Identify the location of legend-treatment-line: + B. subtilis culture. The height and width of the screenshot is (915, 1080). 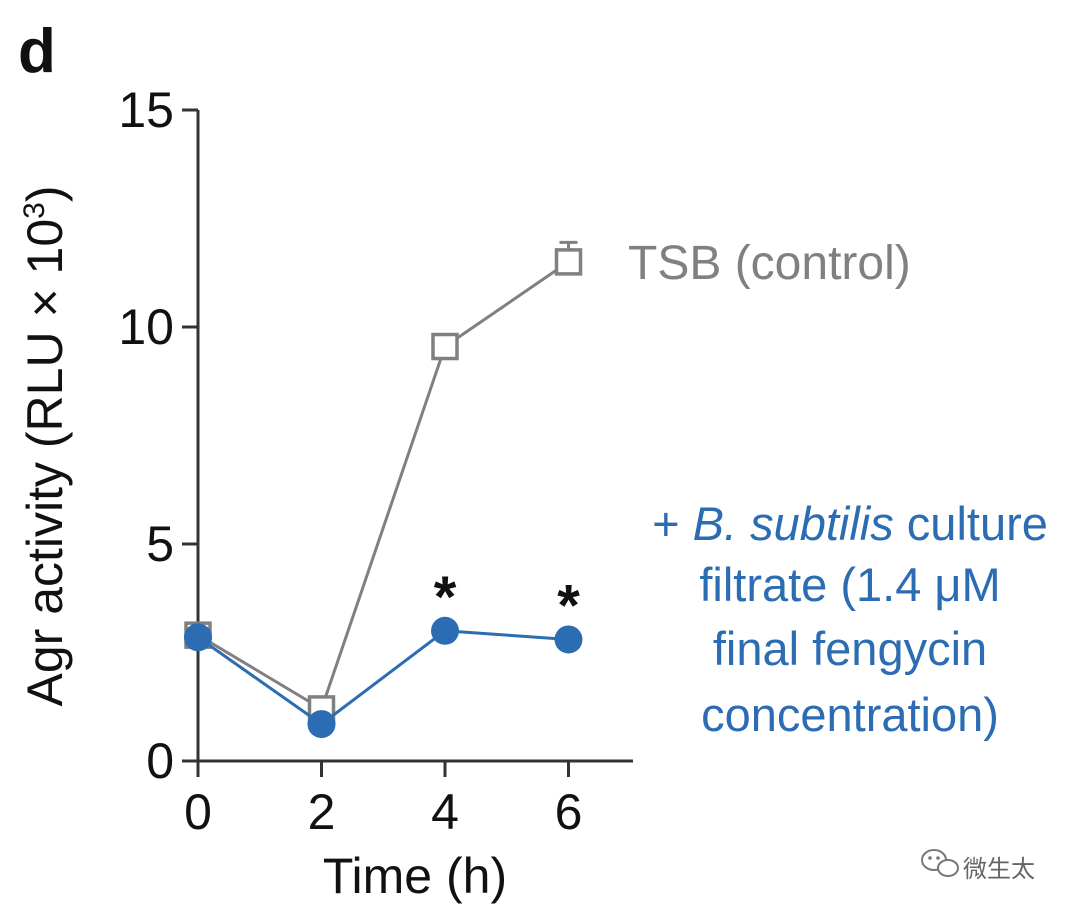
(850, 523).